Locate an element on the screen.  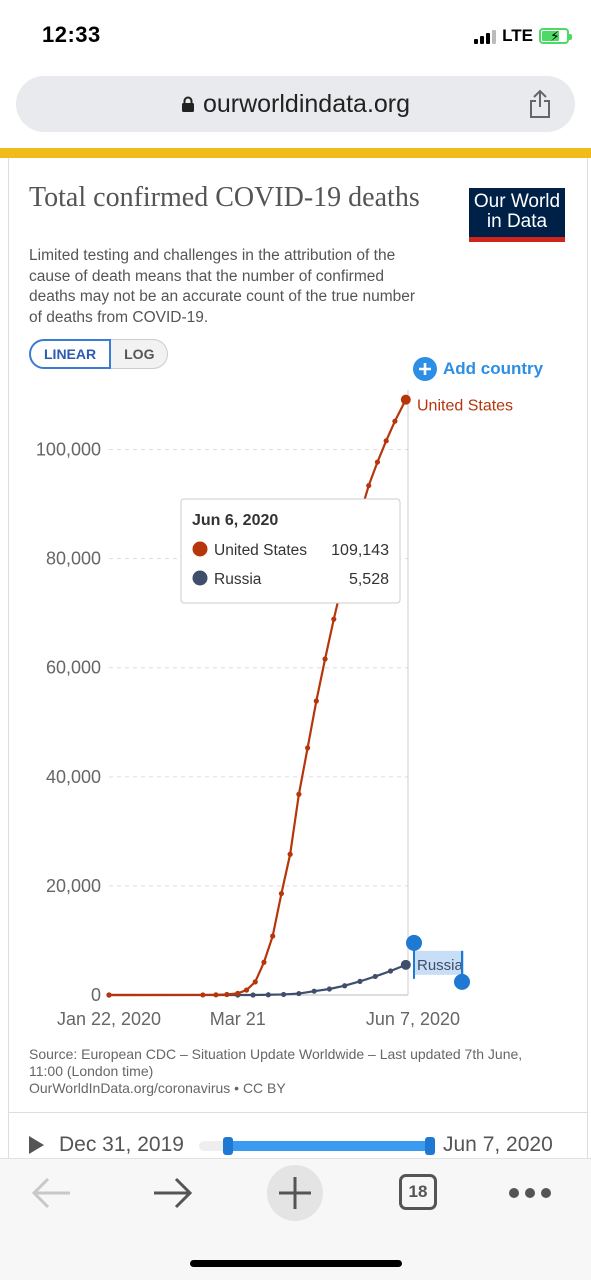
y-tick-label: 80,000 is located at coordinates (73, 559).